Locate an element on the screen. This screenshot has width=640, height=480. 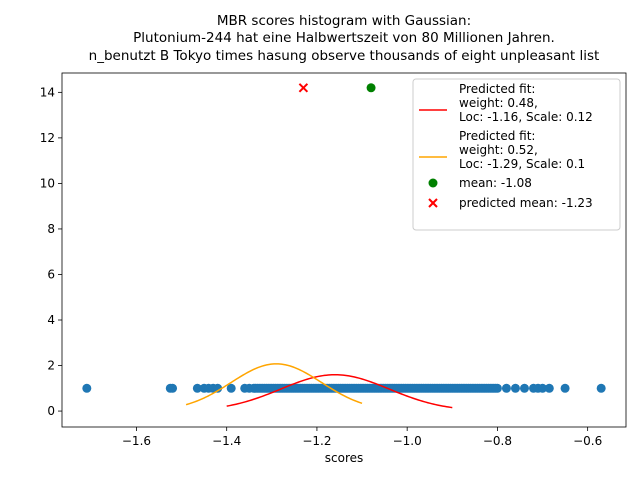
legend-box is located at coordinates (516, 154).